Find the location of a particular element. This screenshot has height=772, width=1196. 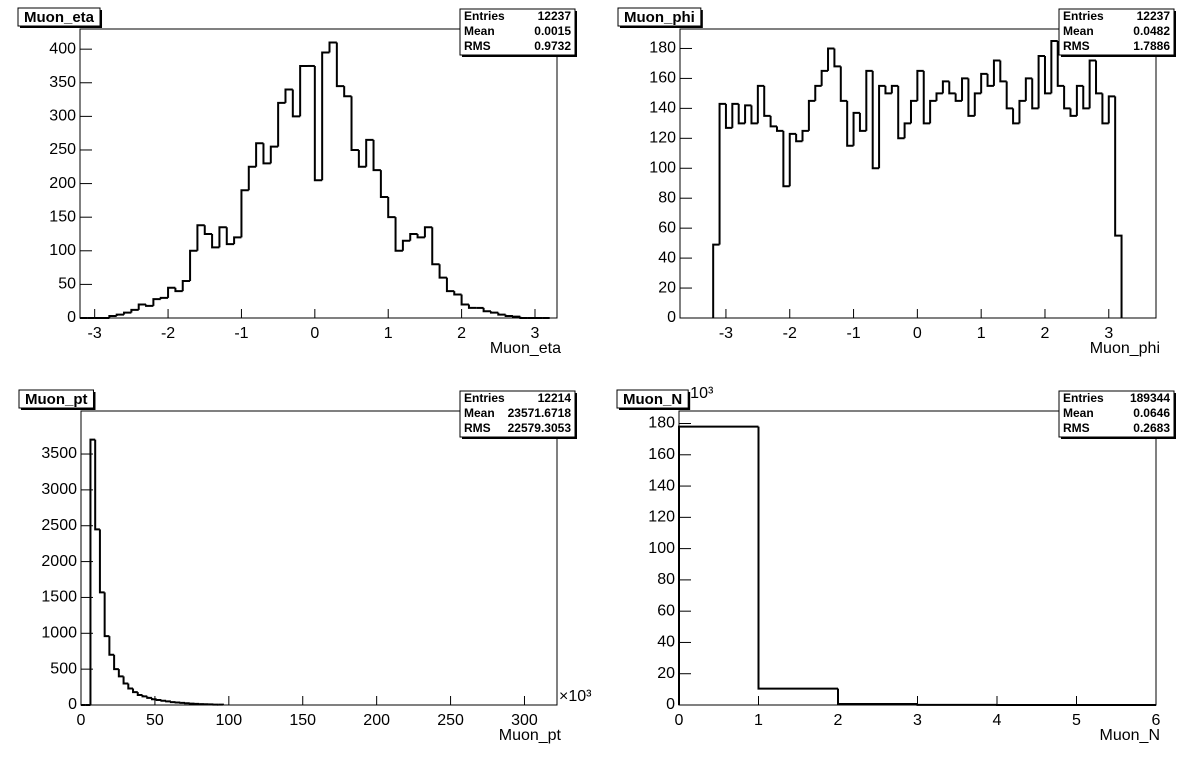

x-tick-label: 2 is located at coordinates (838, 720).